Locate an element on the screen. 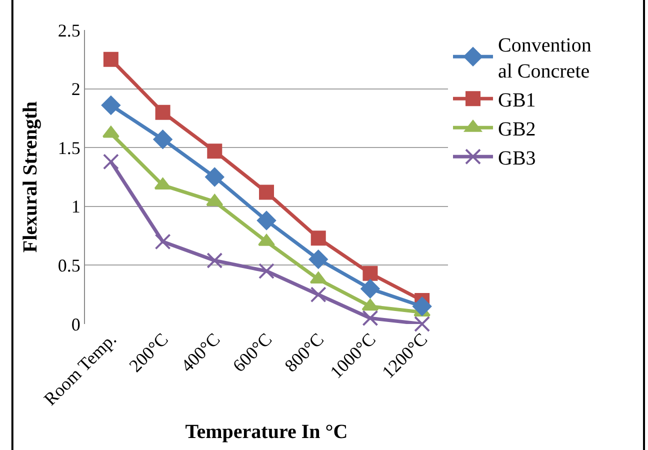 Image resolution: width=648 pixels, height=450 pixels. y-tick-label: 1 is located at coordinates (75, 206).